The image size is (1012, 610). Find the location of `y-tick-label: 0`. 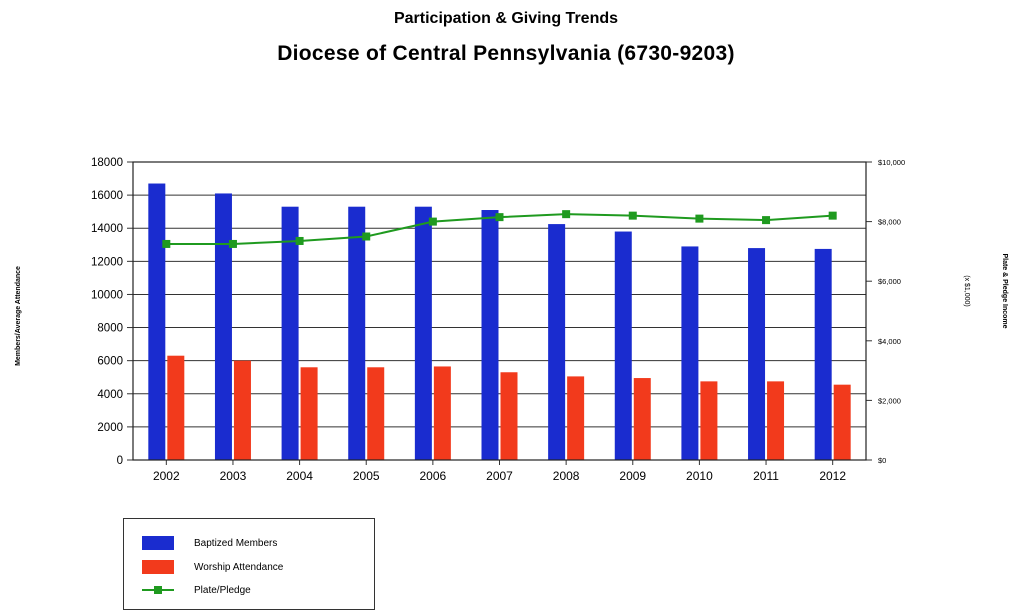

y-tick-label: 0 is located at coordinates (120, 461).